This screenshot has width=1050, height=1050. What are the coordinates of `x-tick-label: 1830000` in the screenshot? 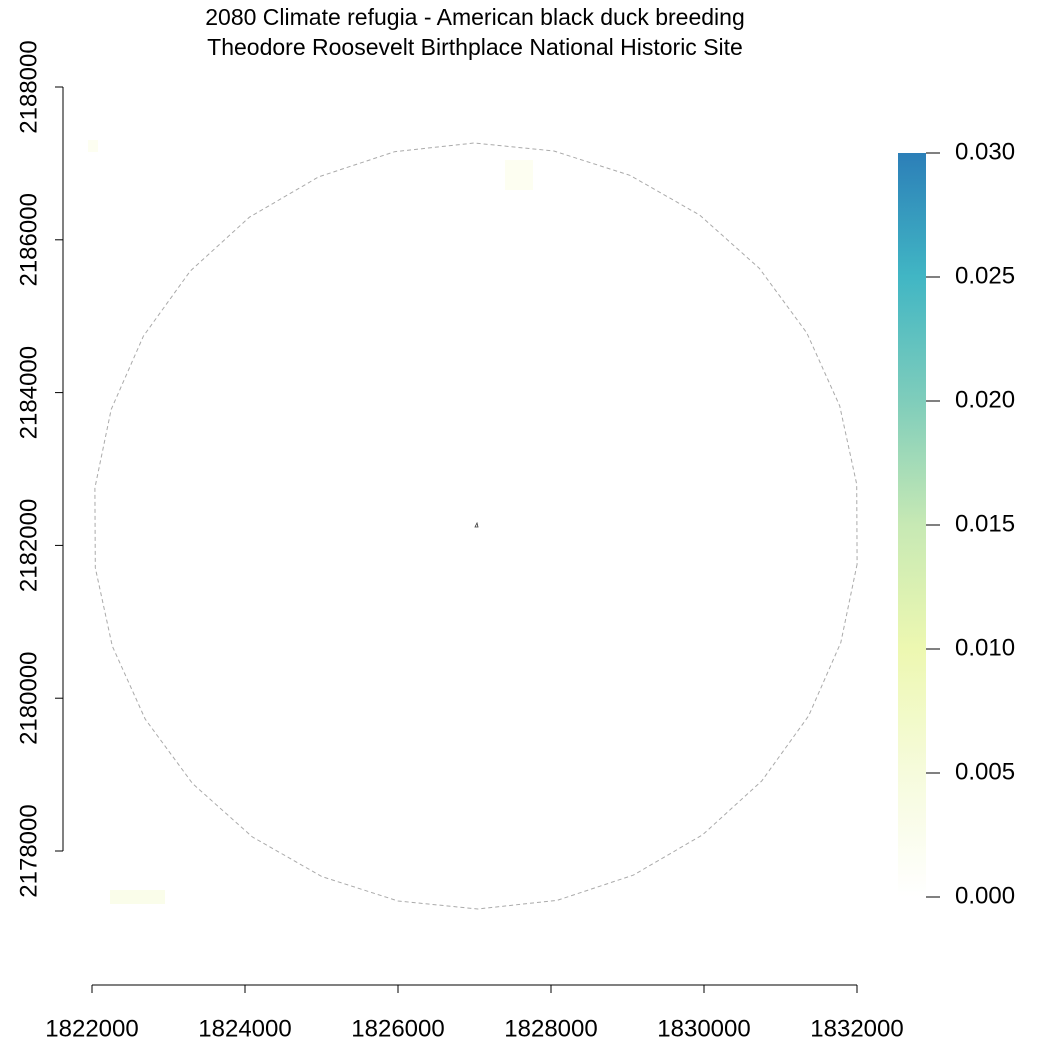 It's located at (703, 1028).